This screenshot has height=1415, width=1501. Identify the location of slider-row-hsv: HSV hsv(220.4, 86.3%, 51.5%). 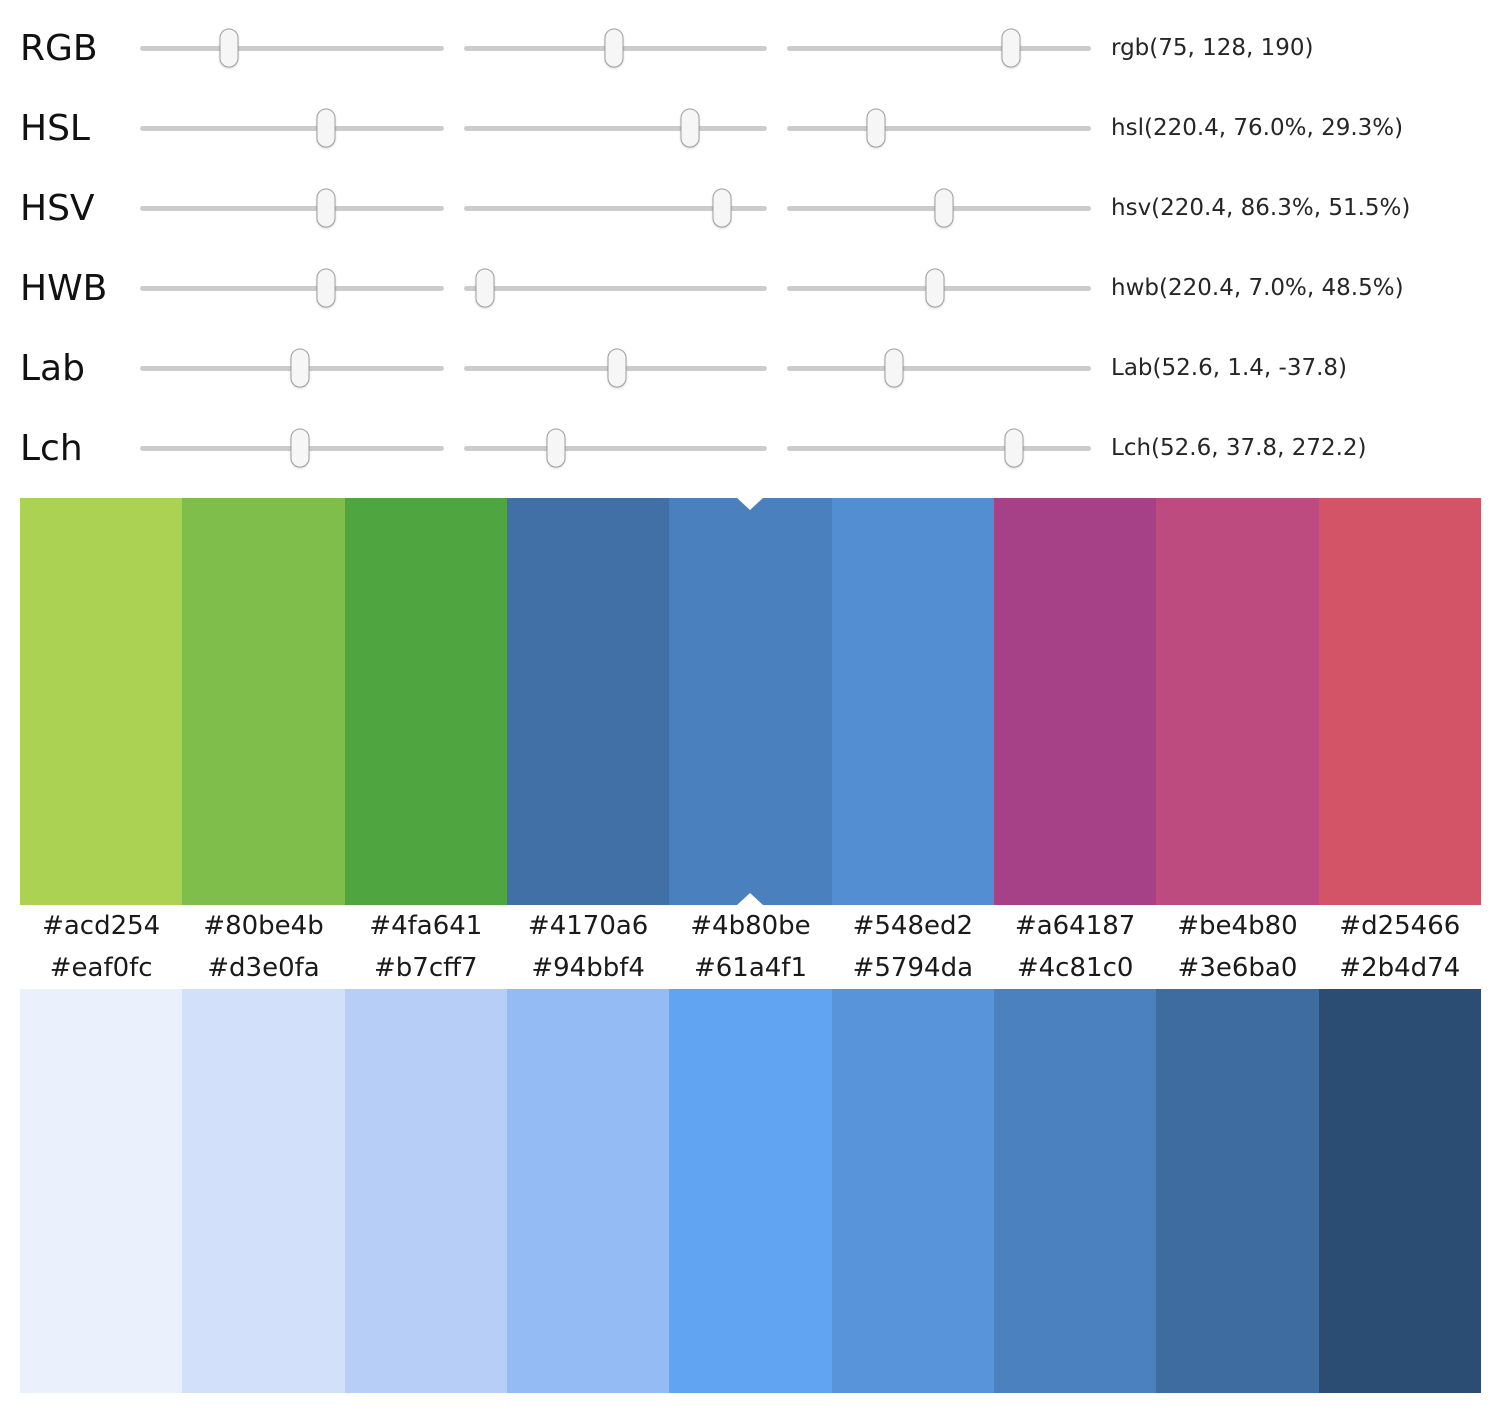
(750, 208).